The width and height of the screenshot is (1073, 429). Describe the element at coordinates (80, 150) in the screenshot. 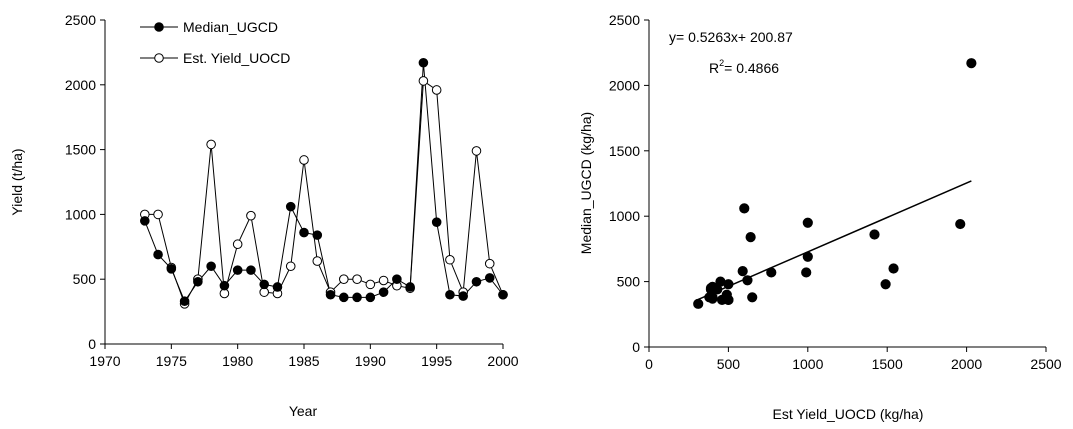

I see `time-series-y-tick-label-1500: 1500` at that location.